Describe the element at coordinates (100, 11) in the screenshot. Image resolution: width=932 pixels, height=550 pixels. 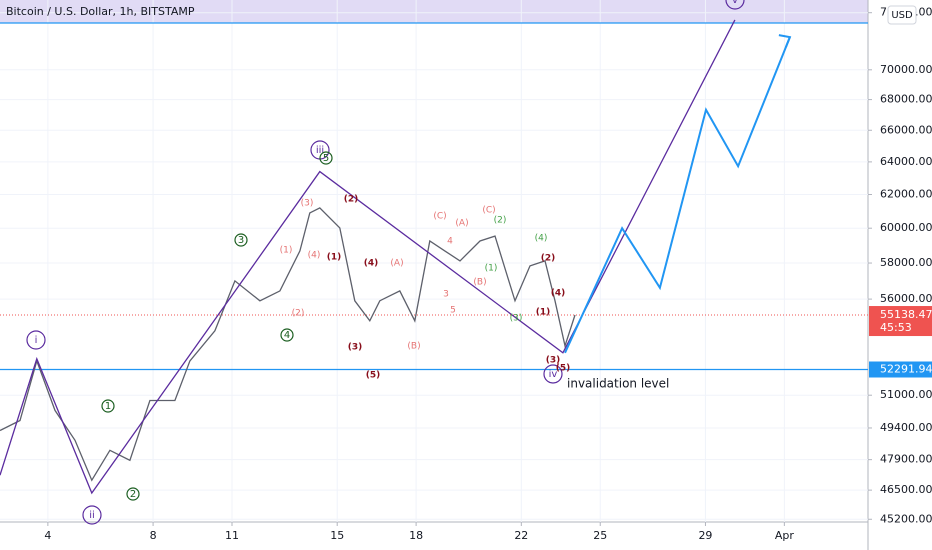
I see `chart-title: Bitcoin / U.S. Dollar, 1h, BITSTAMP` at that location.